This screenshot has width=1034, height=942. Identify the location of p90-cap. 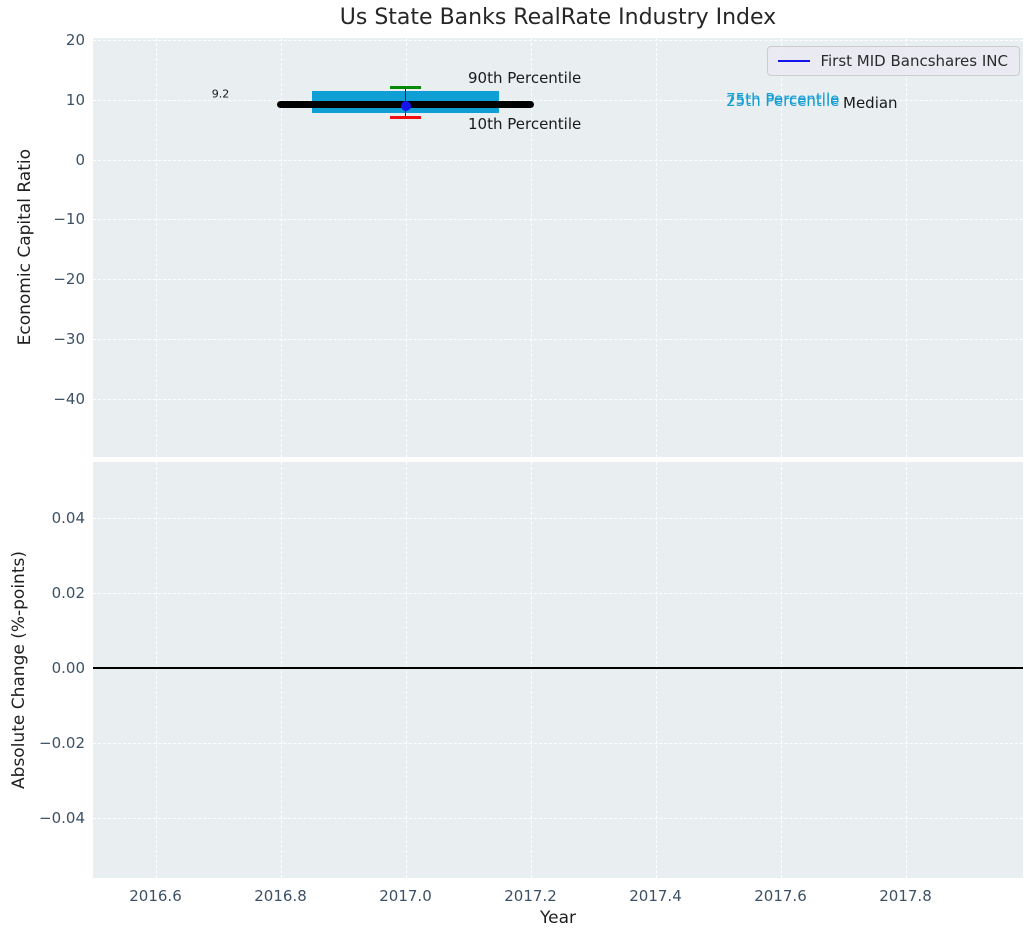
(405, 87).